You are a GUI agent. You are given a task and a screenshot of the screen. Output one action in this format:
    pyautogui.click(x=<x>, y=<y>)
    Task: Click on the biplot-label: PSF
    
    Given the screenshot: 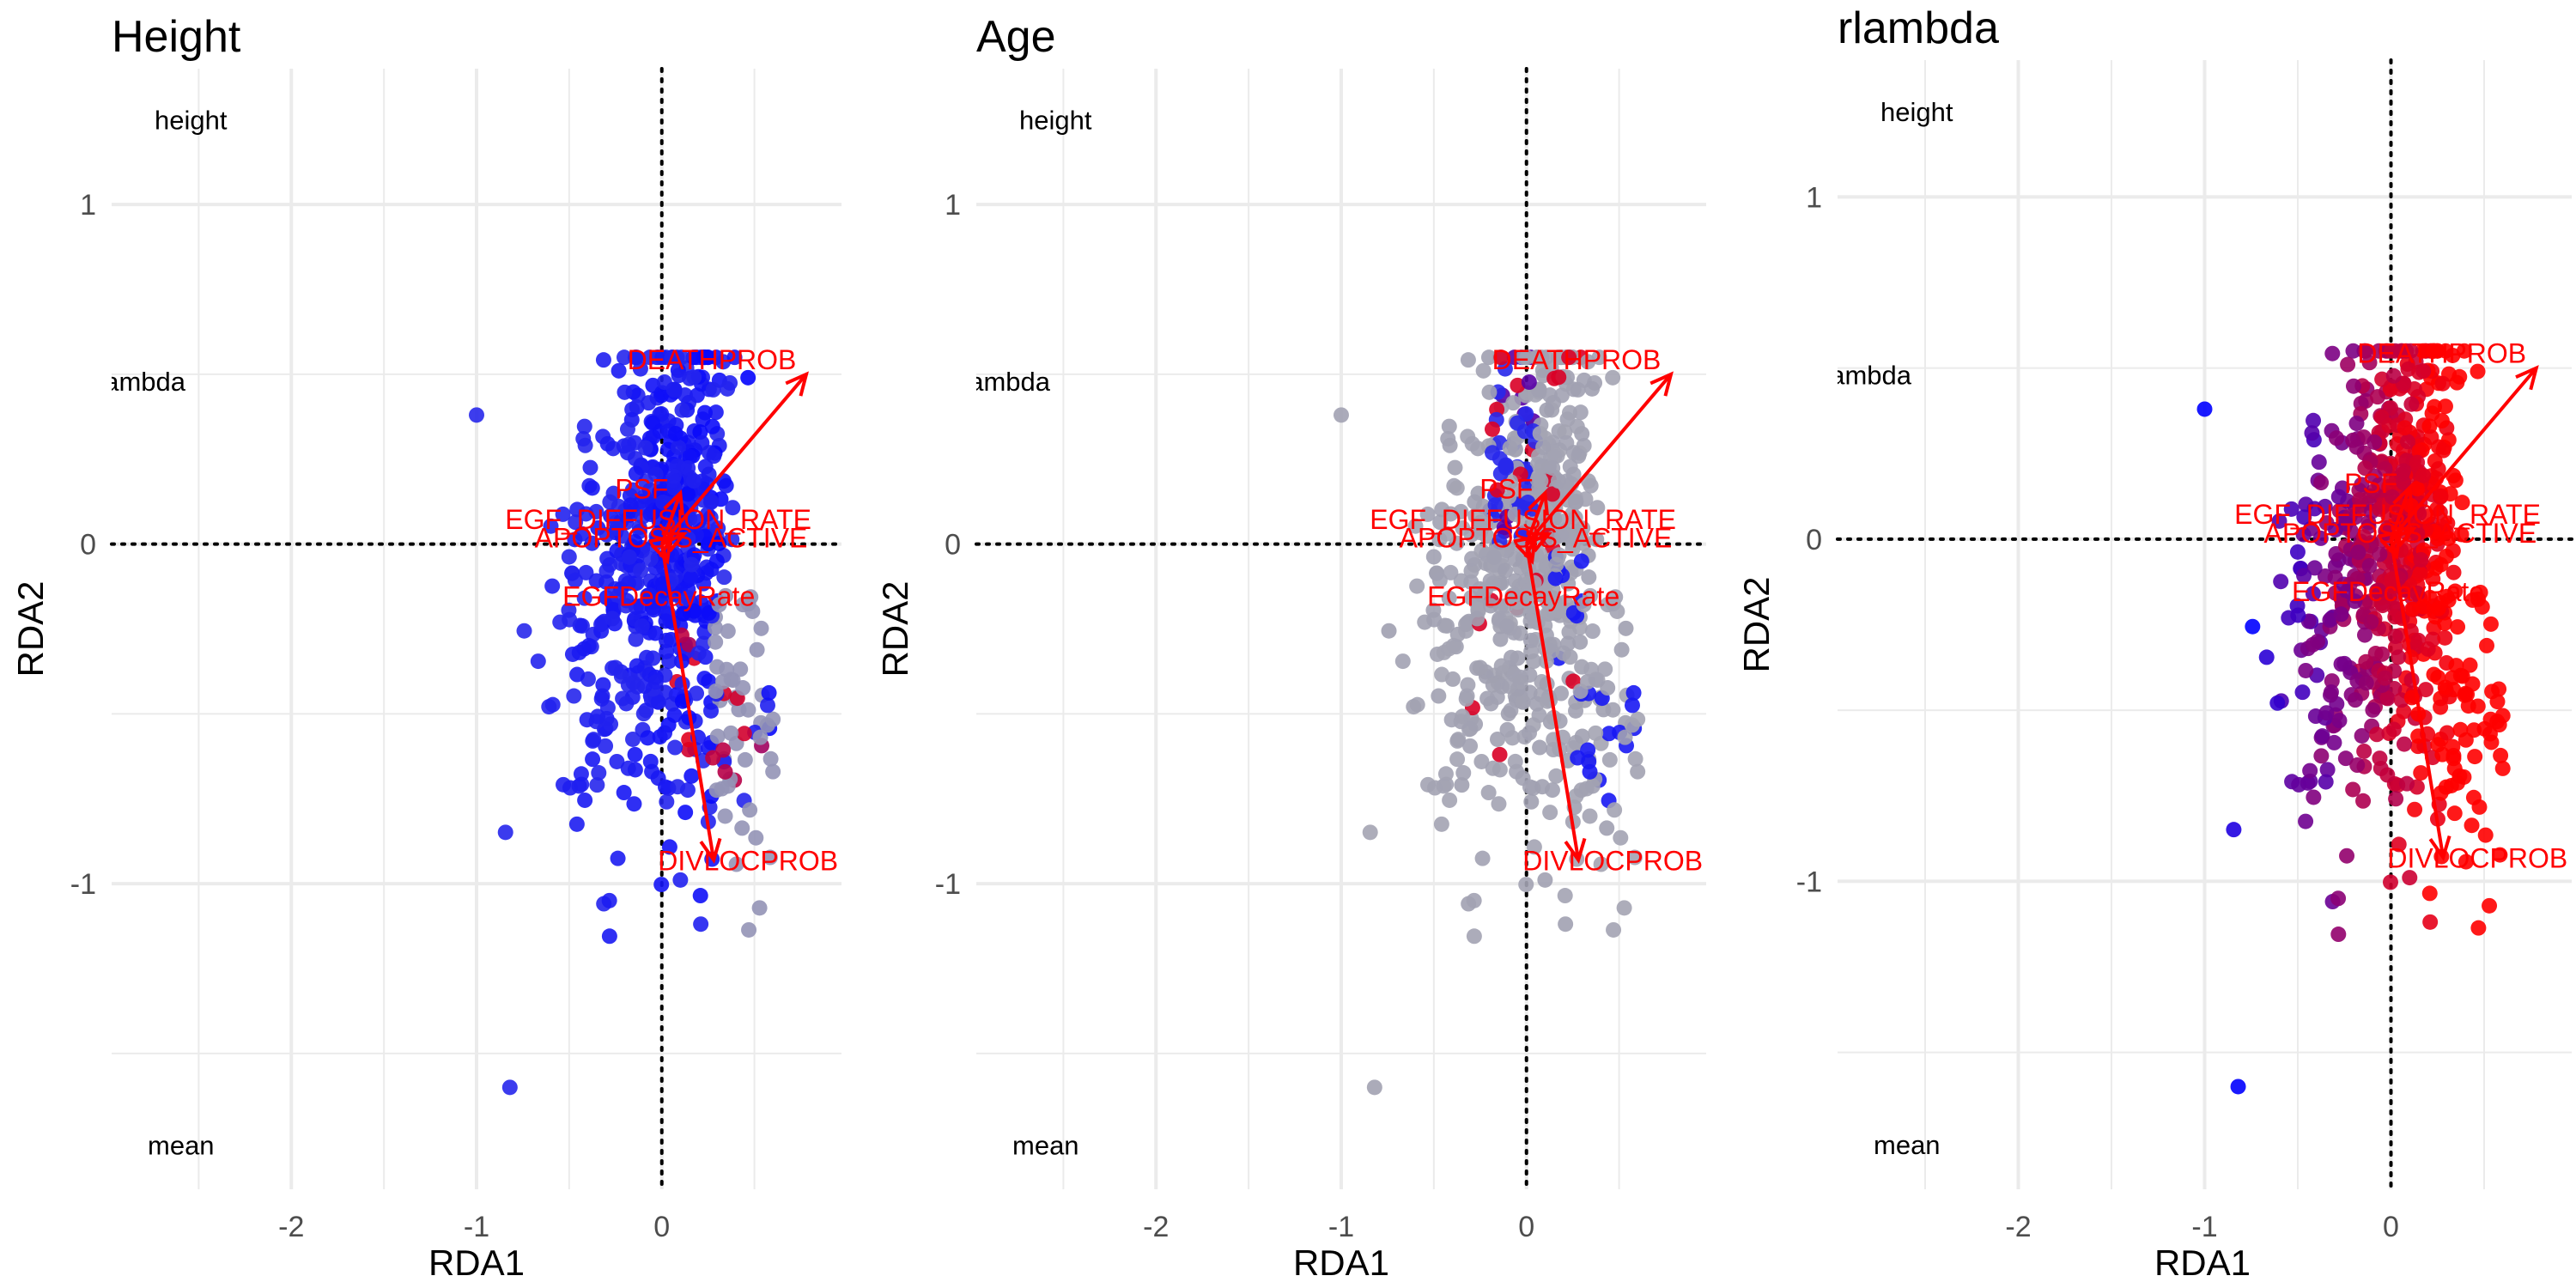 What is the action you would take?
    pyautogui.click(x=2370, y=483)
    